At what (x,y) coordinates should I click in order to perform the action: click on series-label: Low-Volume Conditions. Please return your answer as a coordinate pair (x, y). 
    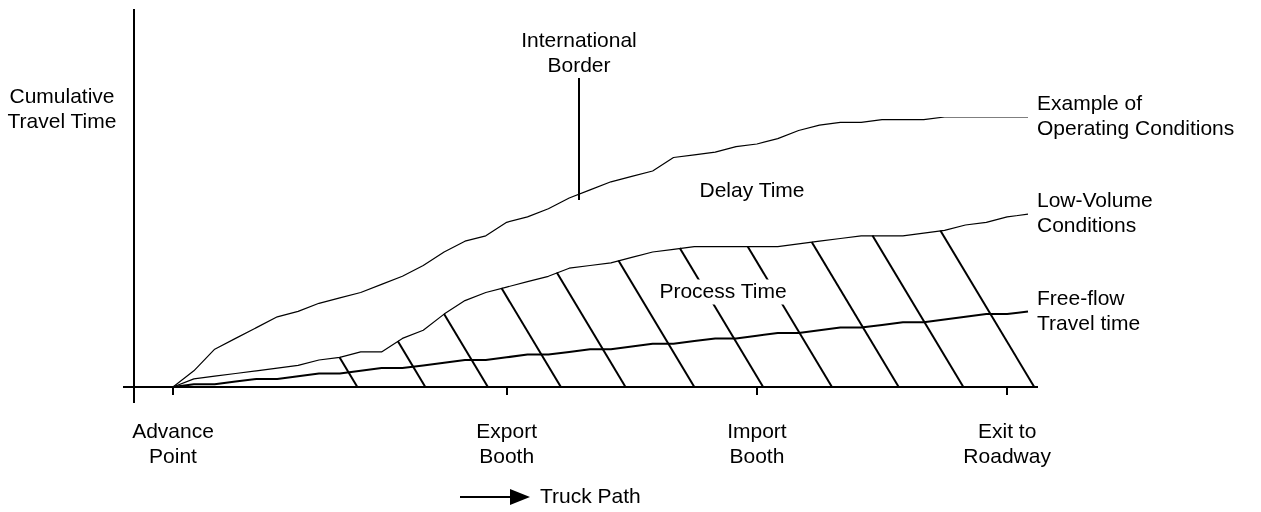
    Looking at the image, I should click on (1095, 212).